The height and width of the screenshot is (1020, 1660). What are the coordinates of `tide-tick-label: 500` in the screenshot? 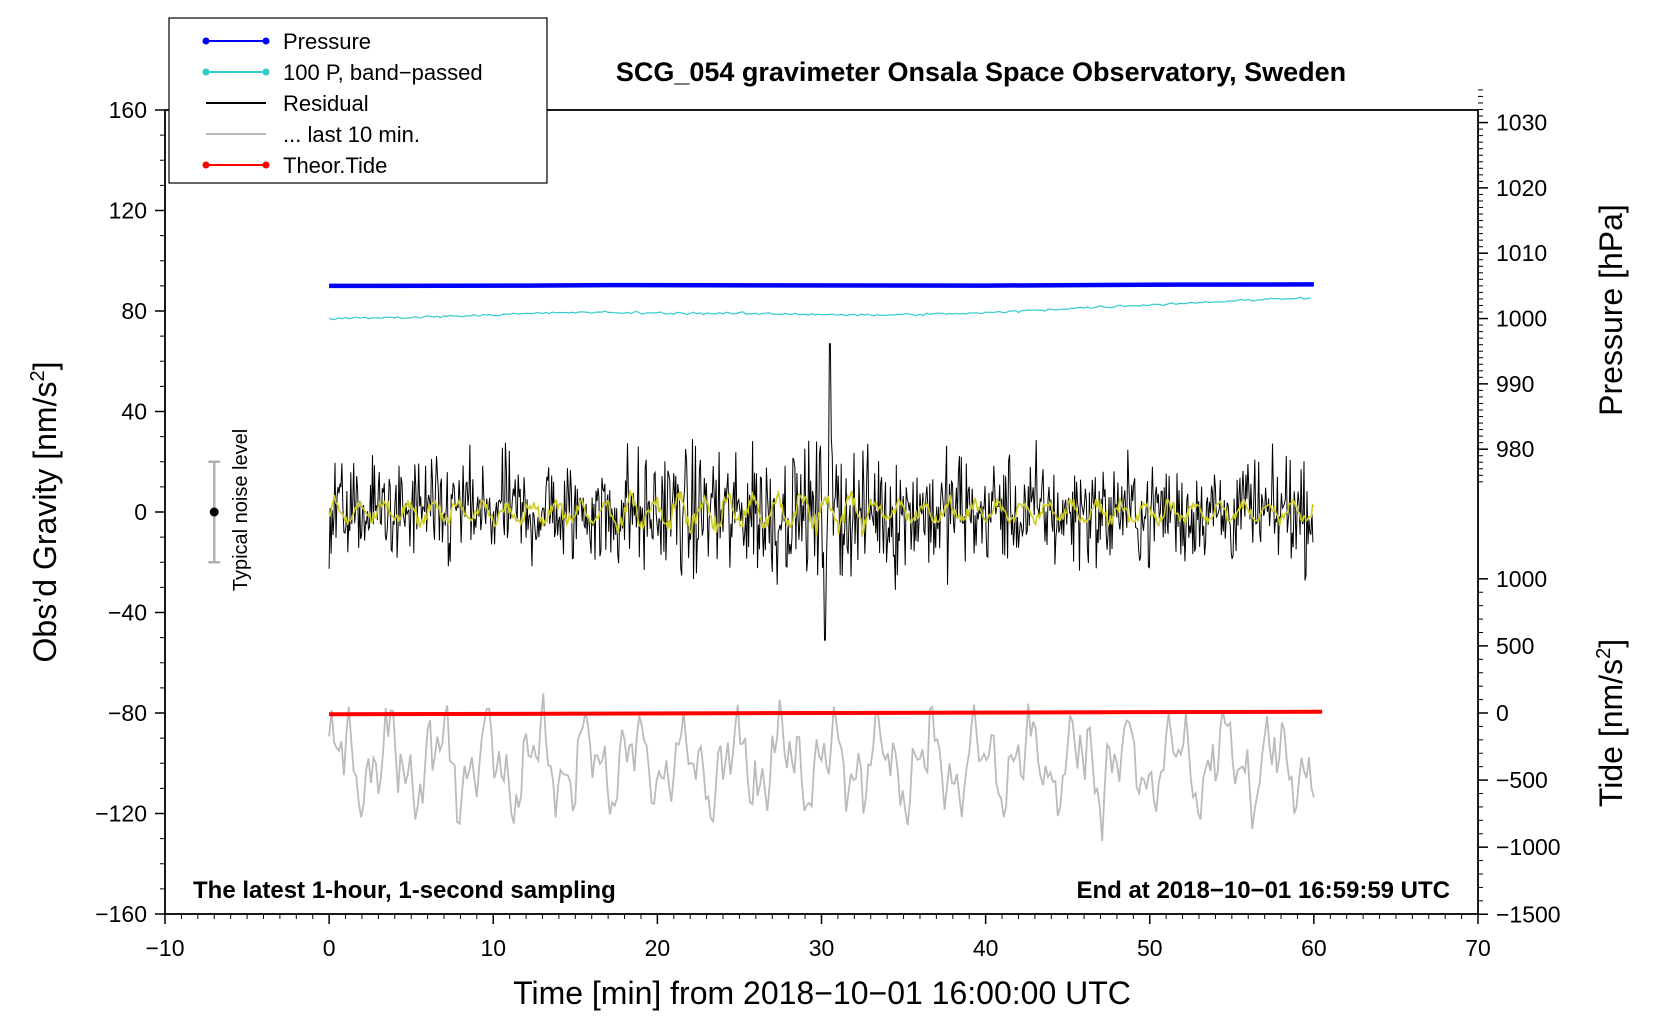 It's located at (1515, 646).